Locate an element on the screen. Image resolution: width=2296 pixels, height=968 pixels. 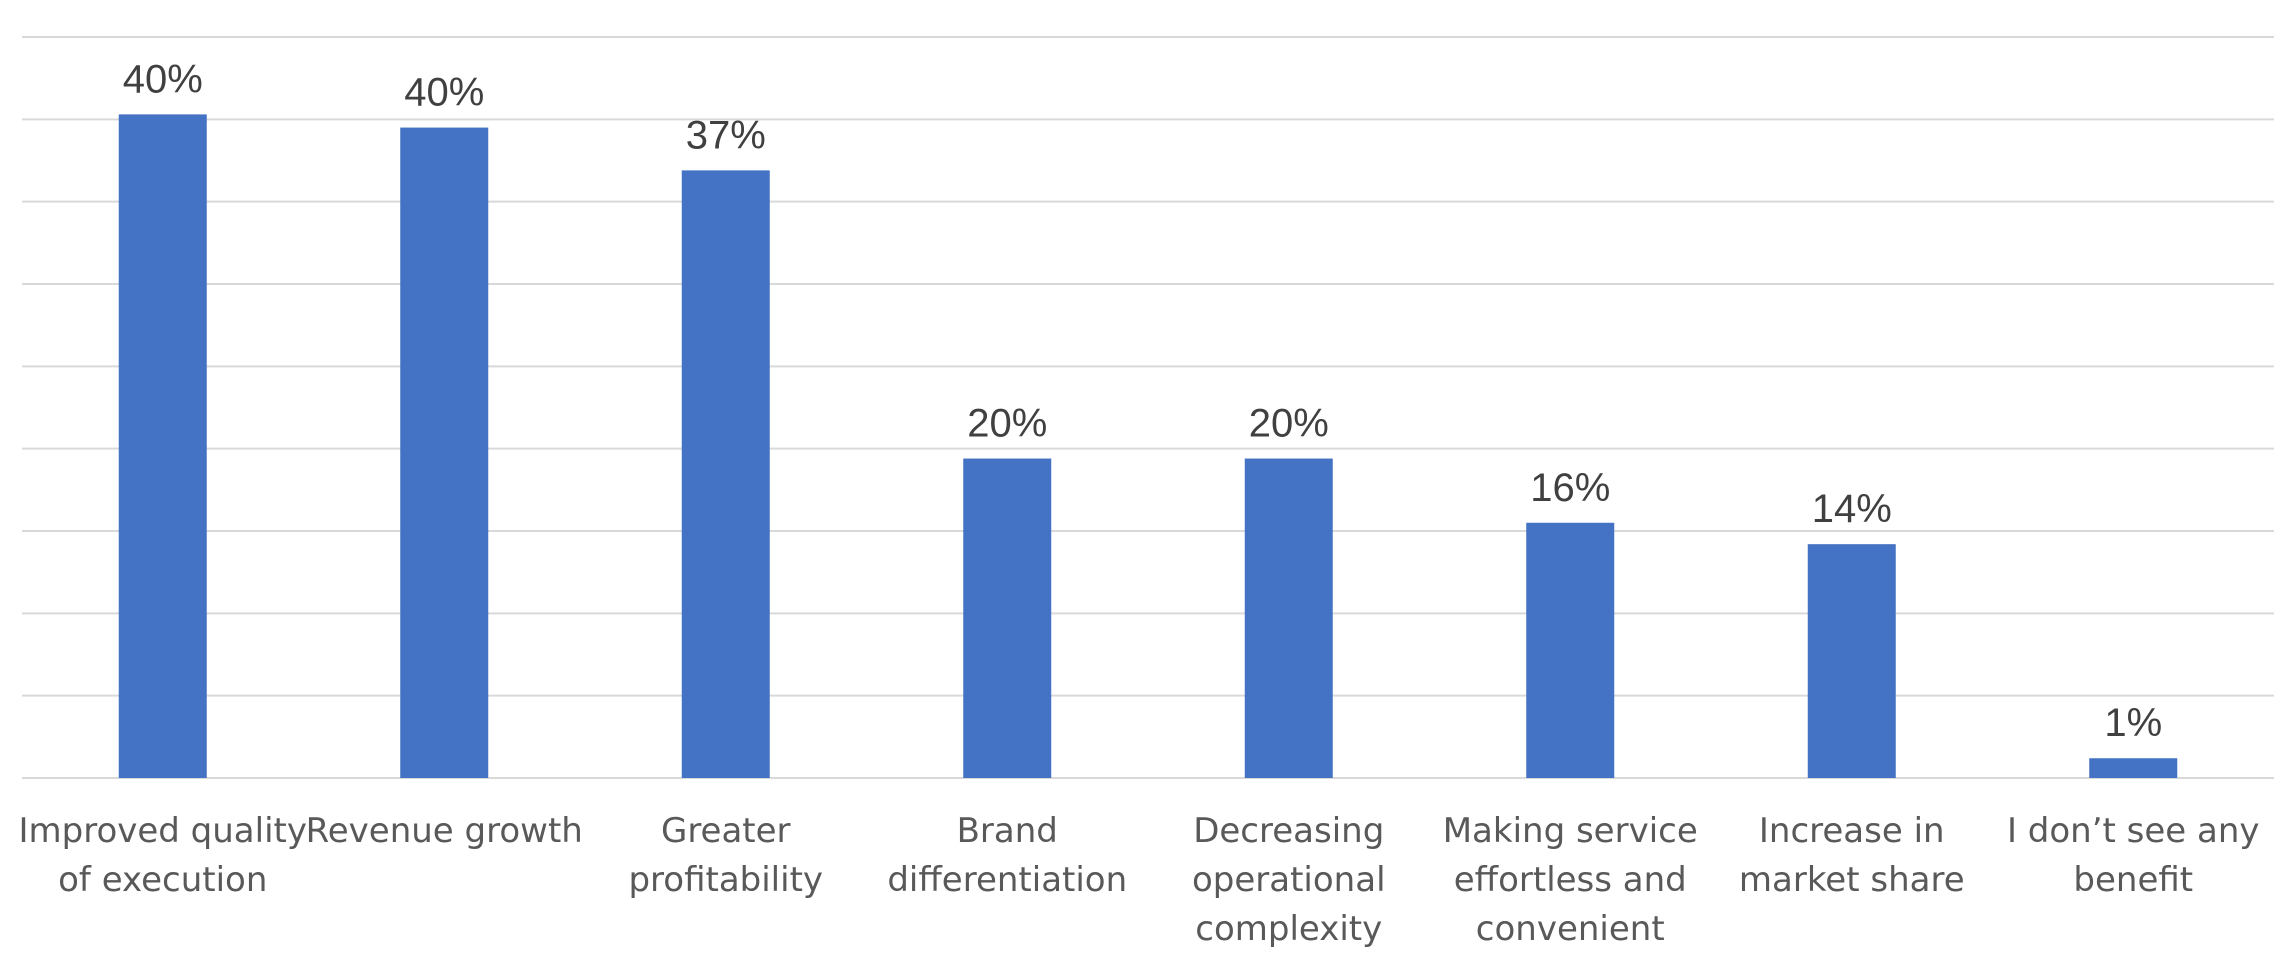
category-label: Decreasing operational complexity is located at coordinates (1289, 880).